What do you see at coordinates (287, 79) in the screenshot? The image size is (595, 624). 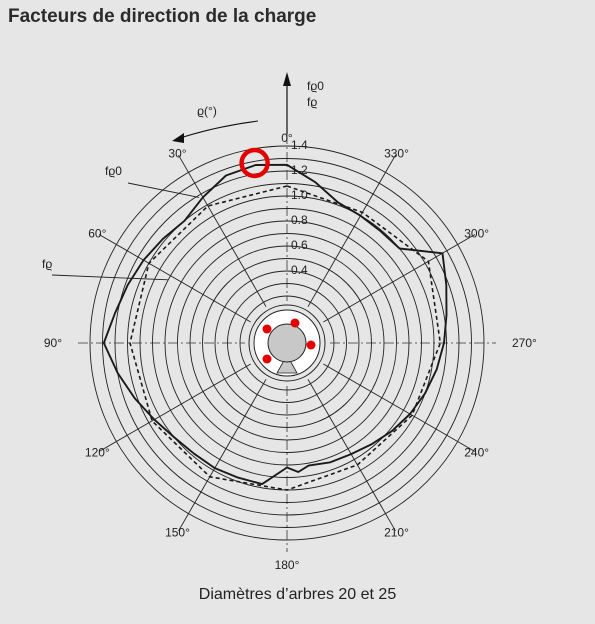 I see `up-arrow-head` at bounding box center [287, 79].